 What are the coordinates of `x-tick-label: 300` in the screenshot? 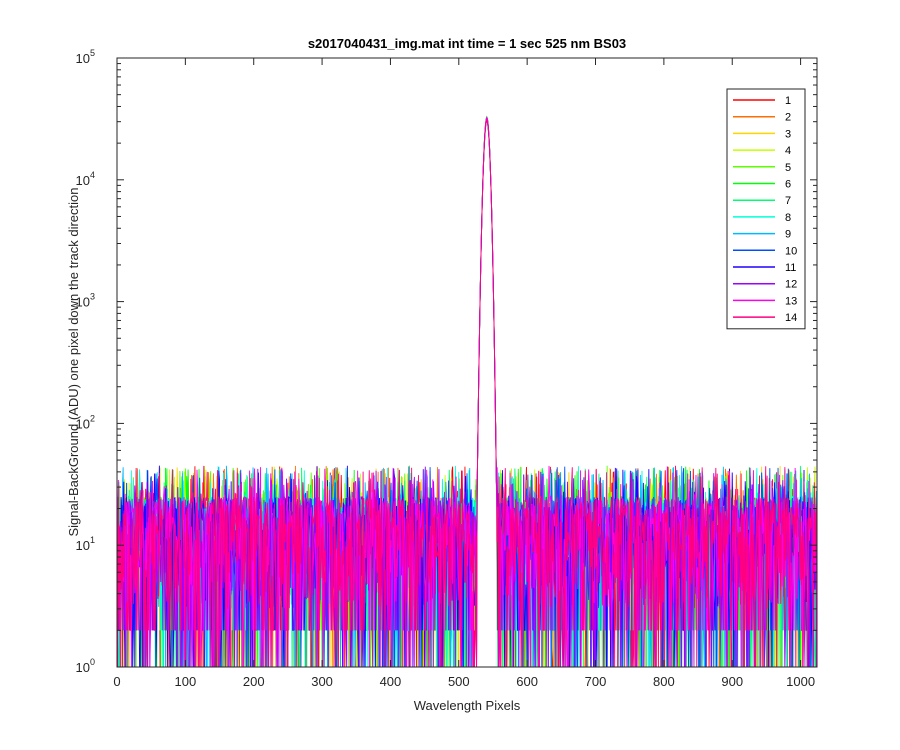 It's located at (322, 681).